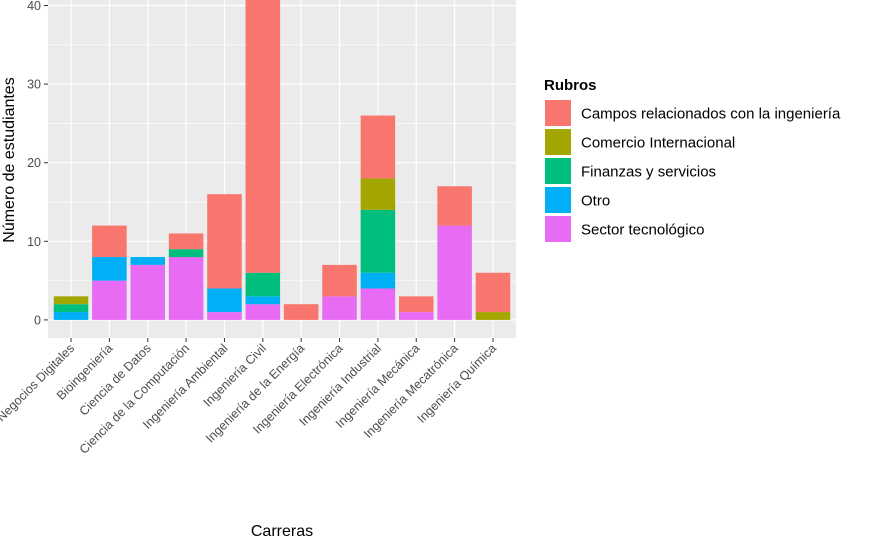 Image resolution: width=875 pixels, height=540 pixels. I want to click on bar-segment-otro-ciencia-de-datos, so click(147, 261).